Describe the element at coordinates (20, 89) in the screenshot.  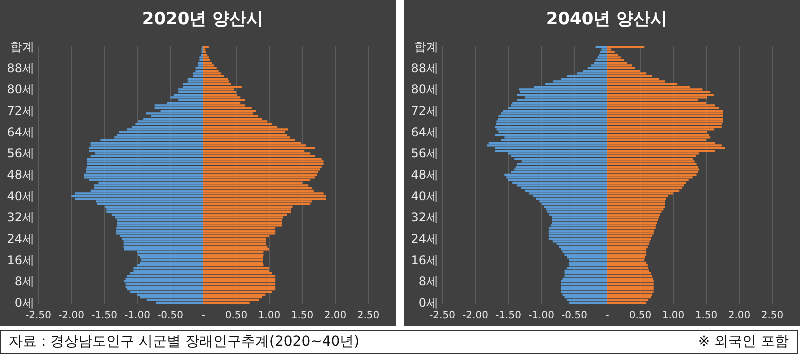
I see `y-tick-label: 80세` at that location.